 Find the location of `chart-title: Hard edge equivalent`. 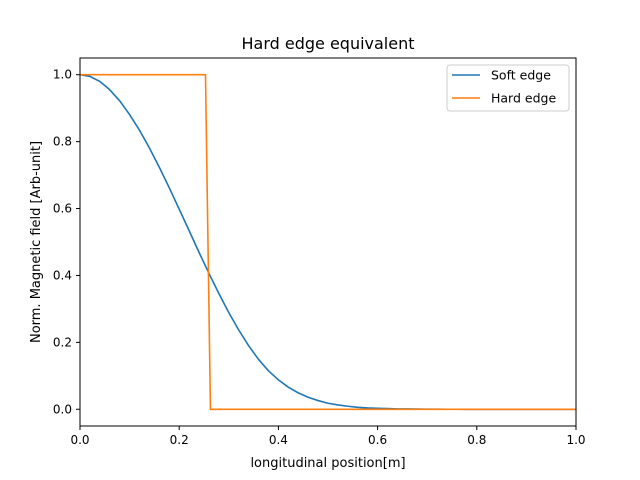

chart-title: Hard edge equivalent is located at coordinates (327, 43).